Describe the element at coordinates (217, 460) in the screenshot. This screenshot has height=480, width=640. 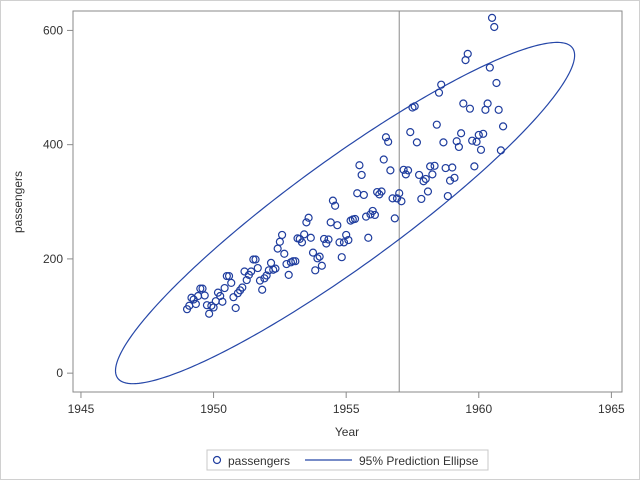
I see `legend-marker-circle-icon` at that location.